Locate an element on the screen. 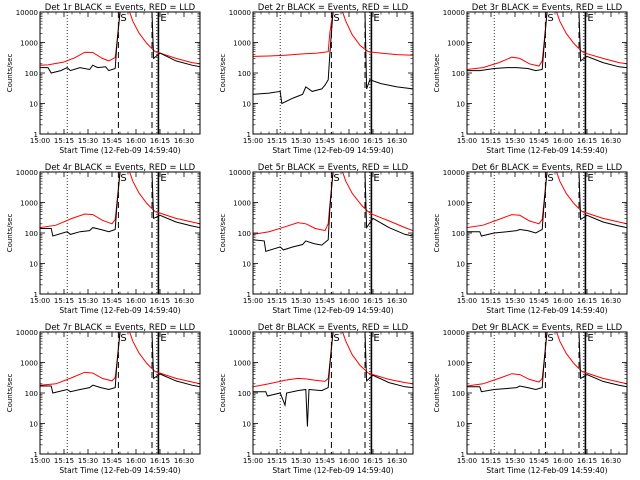 This screenshot has width=640, height=480. panel-title: Det 2r BLACK = Events, RED = LLD is located at coordinates (333, 8).